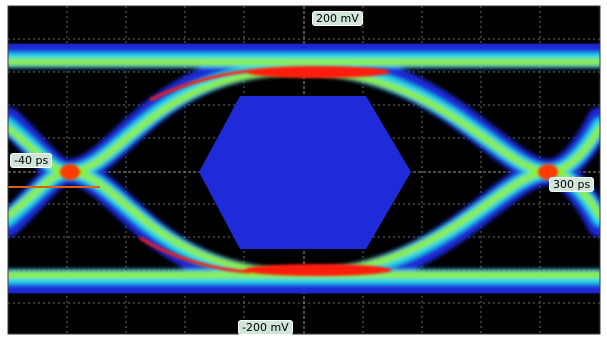 Image resolution: width=607 pixels, height=343 pixels. Describe the element at coordinates (265, 327) in the screenshot. I see `voltage-bottom-label: -200 mV` at that location.